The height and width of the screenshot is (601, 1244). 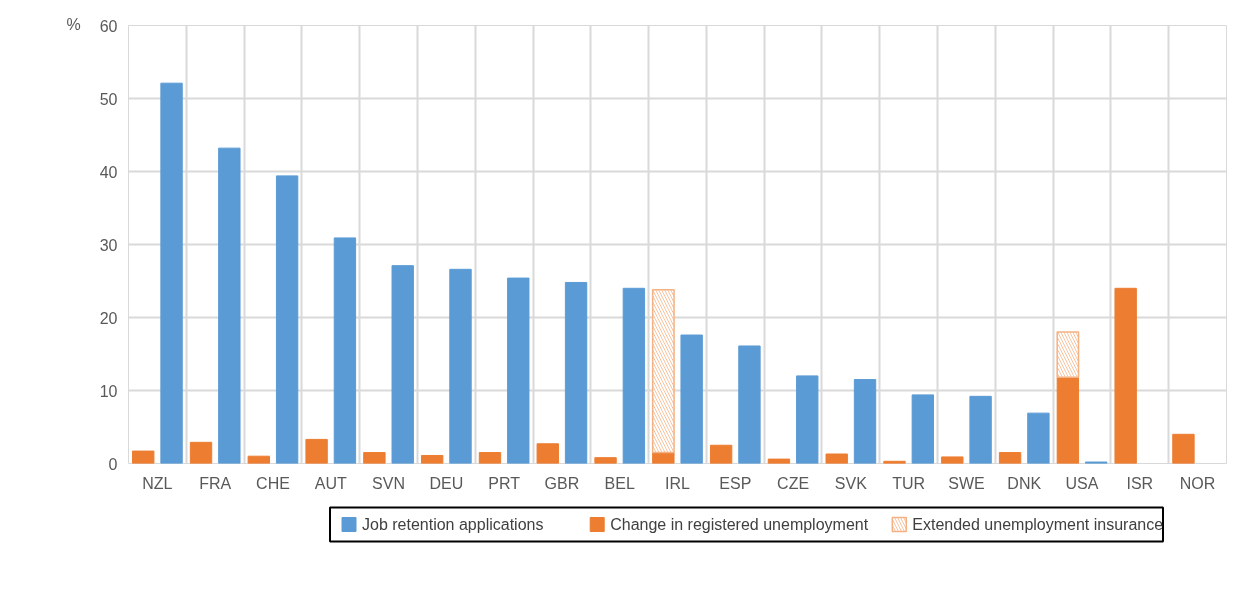 I want to click on x-tick-label: AUT, so click(x=330, y=483).